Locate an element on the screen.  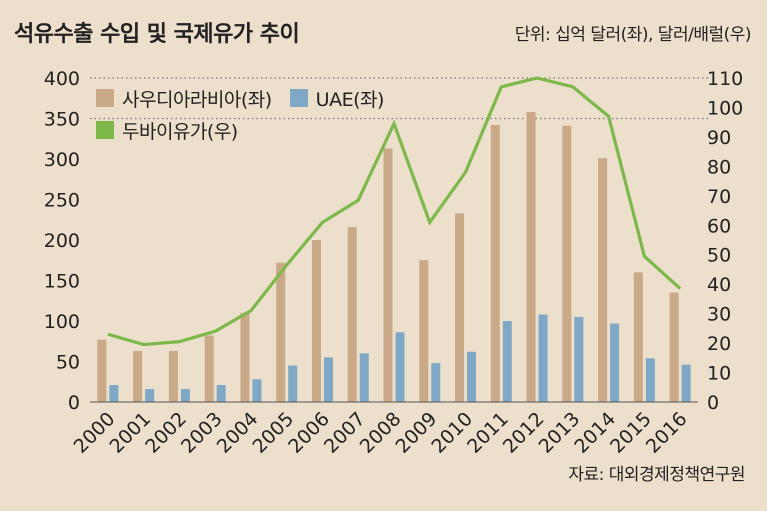
x-tick-label: 2016 is located at coordinates (667, 433).